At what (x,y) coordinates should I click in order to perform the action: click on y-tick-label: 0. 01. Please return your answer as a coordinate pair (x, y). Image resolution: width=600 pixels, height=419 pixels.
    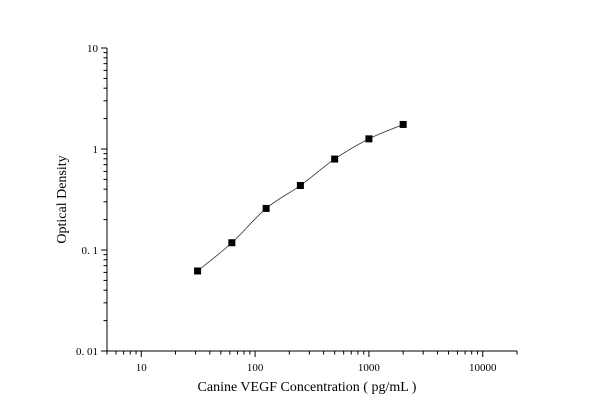
    Looking at the image, I should click on (87, 352).